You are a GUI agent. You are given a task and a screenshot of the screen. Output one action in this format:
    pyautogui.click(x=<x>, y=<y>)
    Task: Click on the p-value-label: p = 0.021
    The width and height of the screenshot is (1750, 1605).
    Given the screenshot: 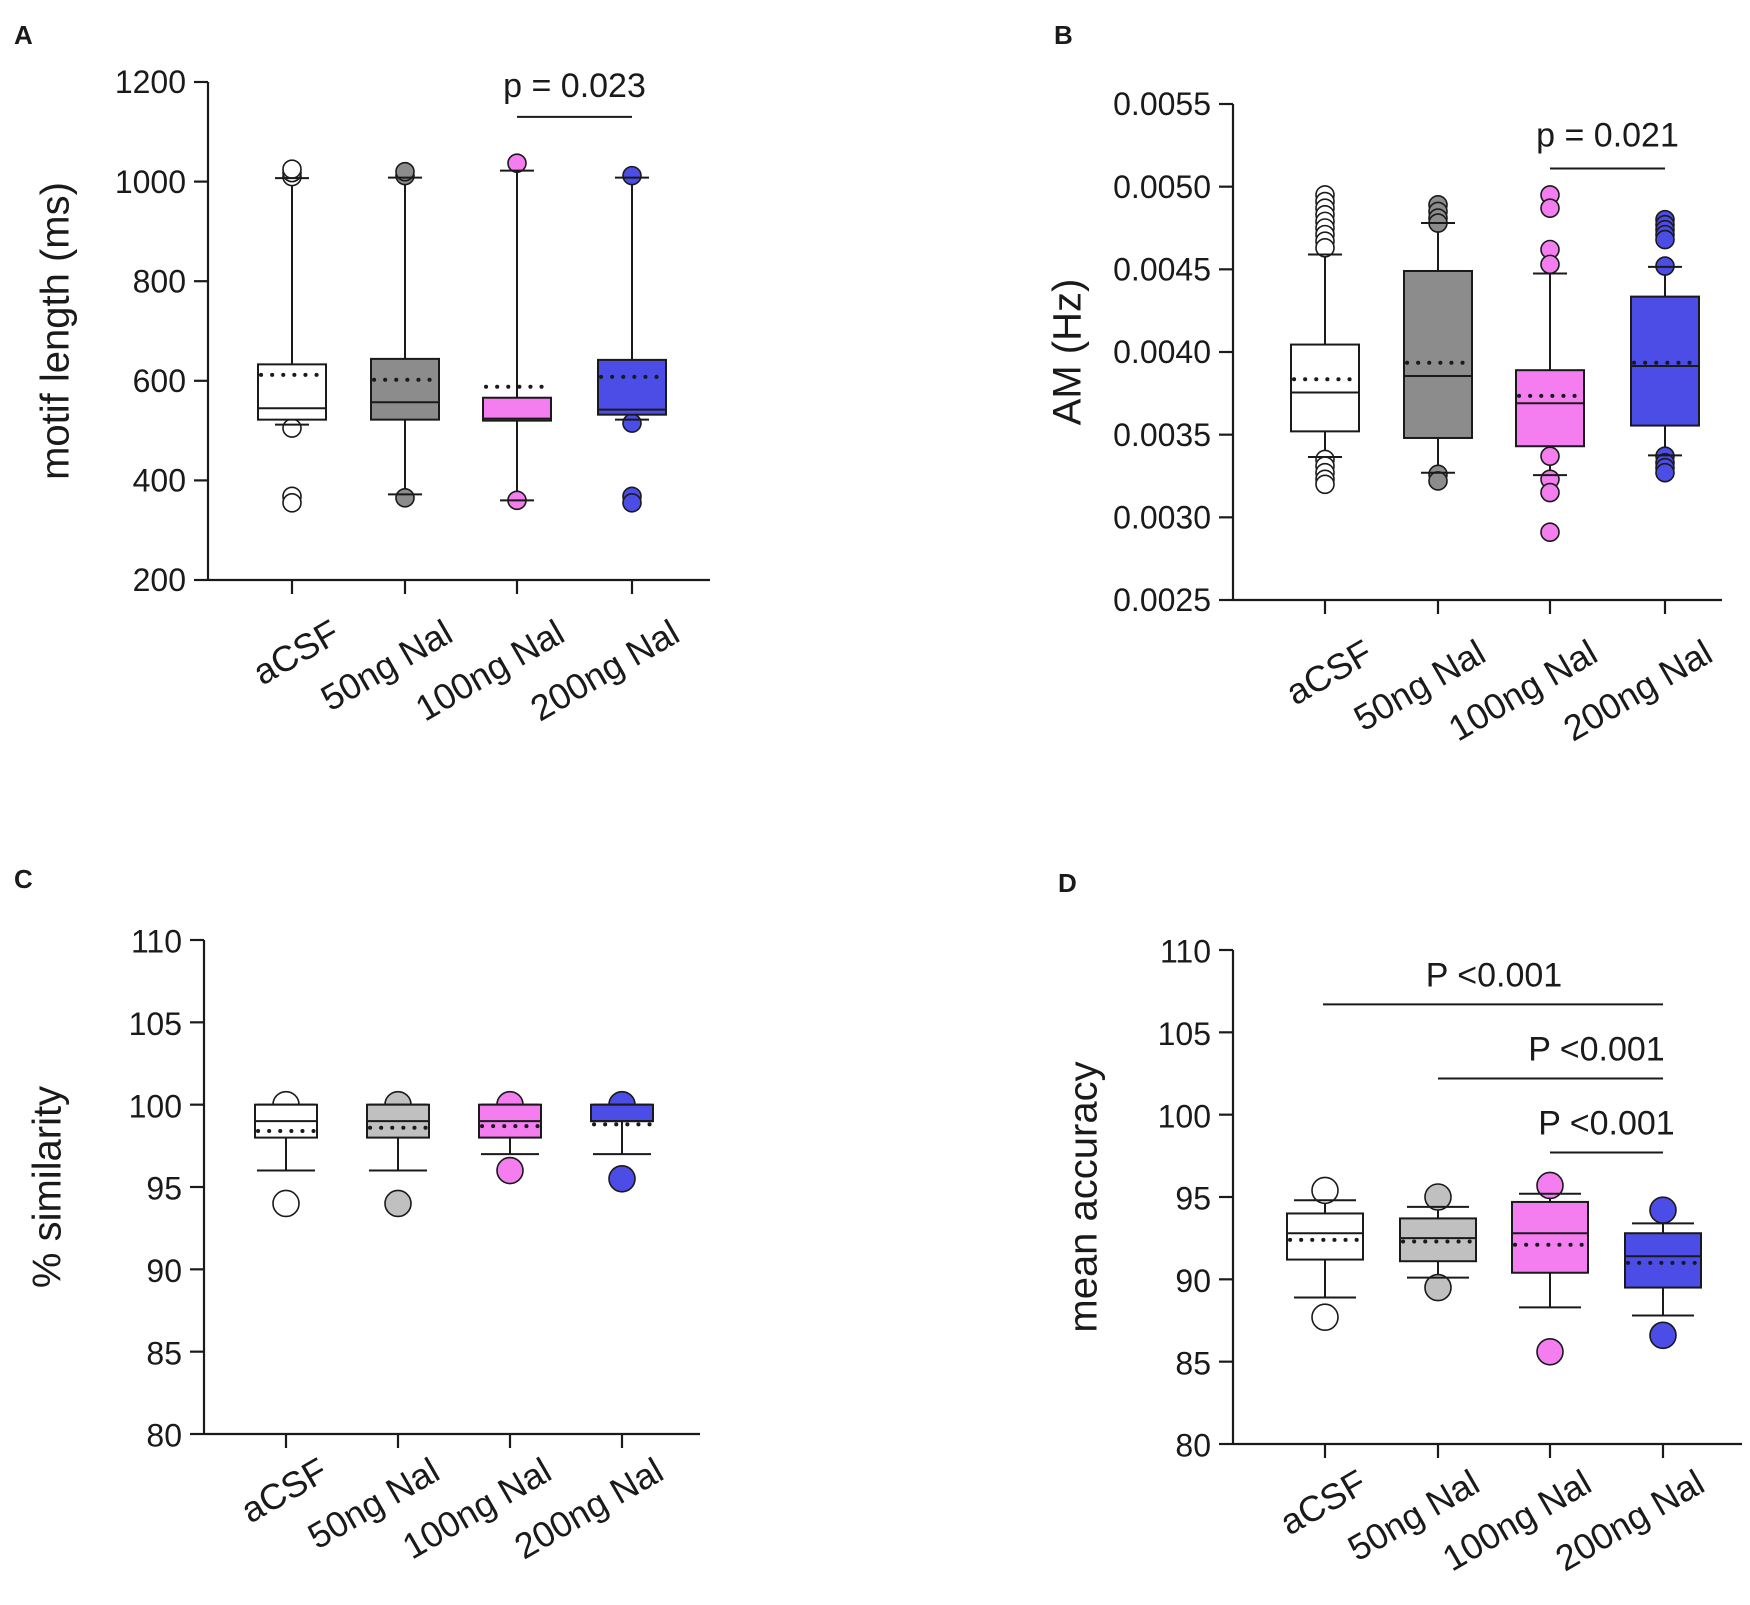 What is the action you would take?
    pyautogui.click(x=1607, y=135)
    